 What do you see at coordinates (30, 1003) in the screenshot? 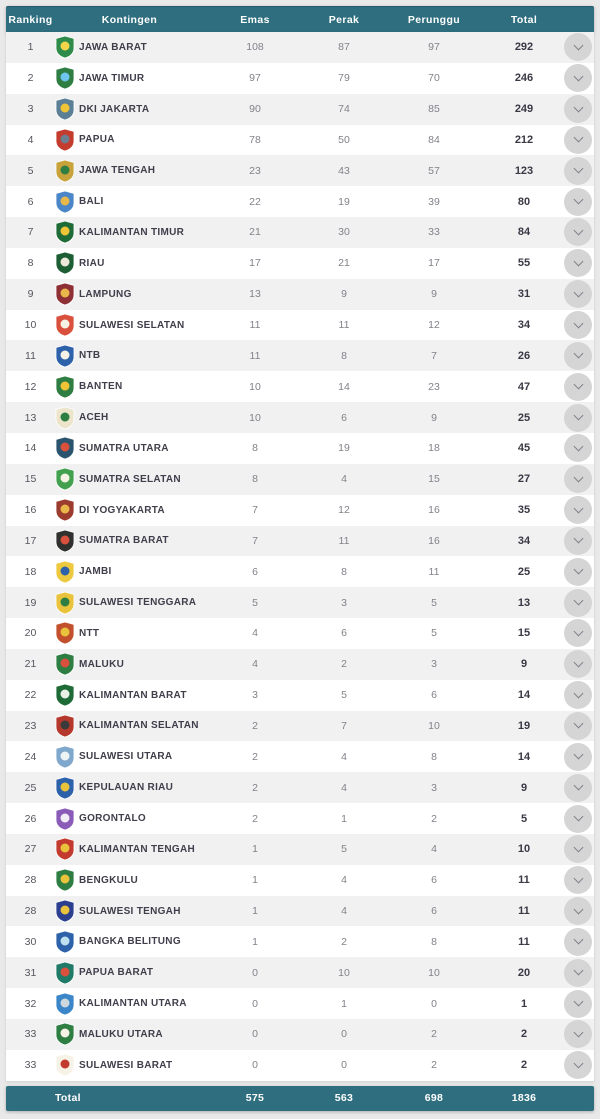
I see `ranking-value: 32` at bounding box center [30, 1003].